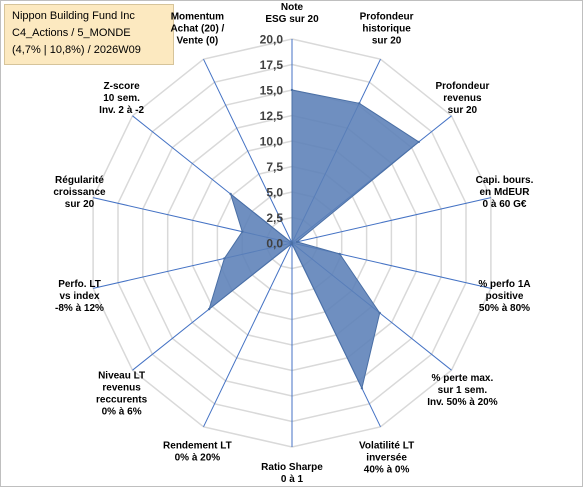 The image size is (583, 487). I want to click on axis-label-line: % perfo 1A, so click(504, 284).